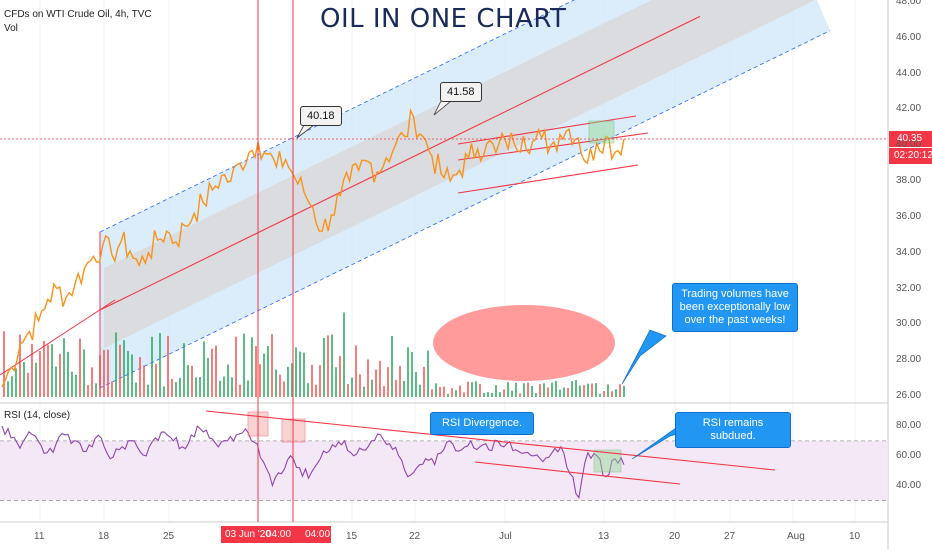 This screenshot has width=932, height=555. Describe the element at coordinates (908, 425) in the screenshot. I see `rsi-tick-label: 80.00` at that location.